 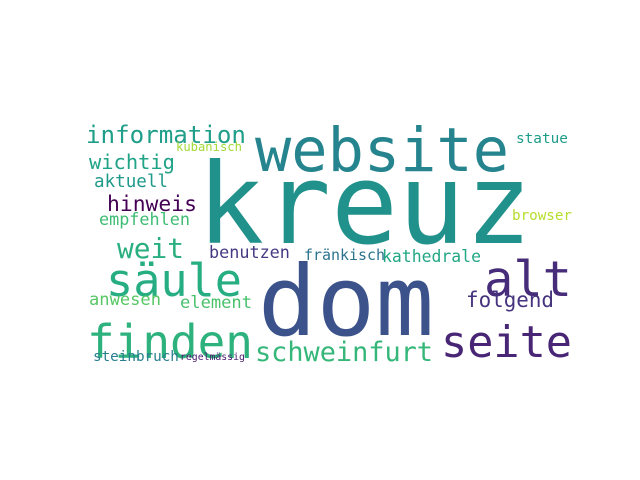 I want to click on word-element: element, so click(x=216, y=303).